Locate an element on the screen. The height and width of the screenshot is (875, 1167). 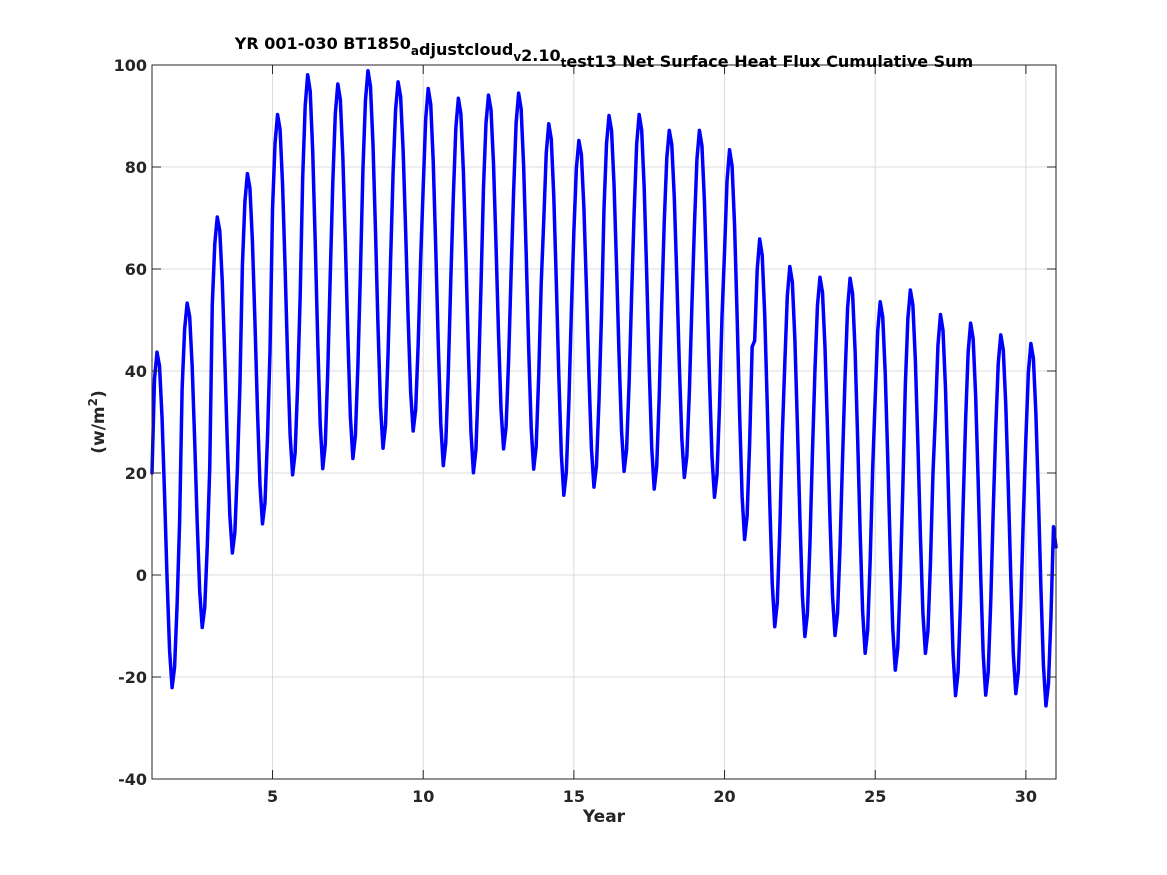
y-axis-label: (w/m2) is located at coordinates (97, 422).